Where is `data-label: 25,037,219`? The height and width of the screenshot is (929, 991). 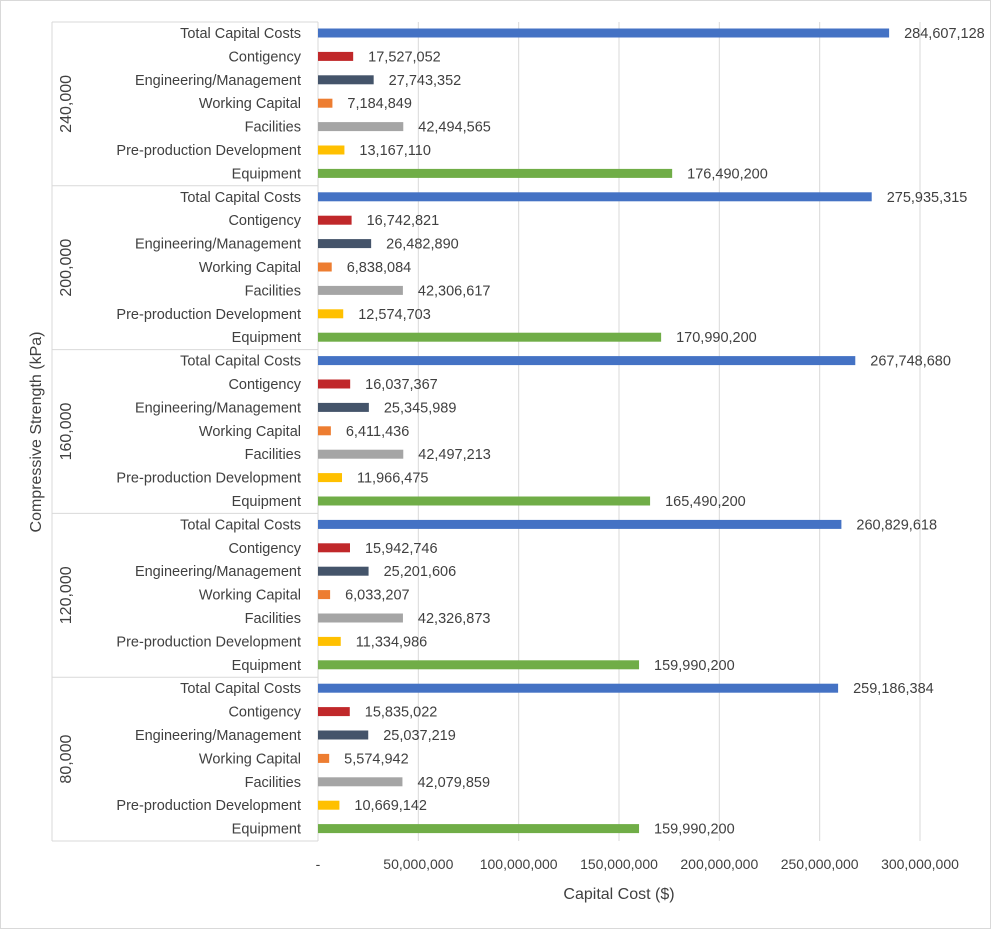 data-label: 25,037,219 is located at coordinates (419, 736).